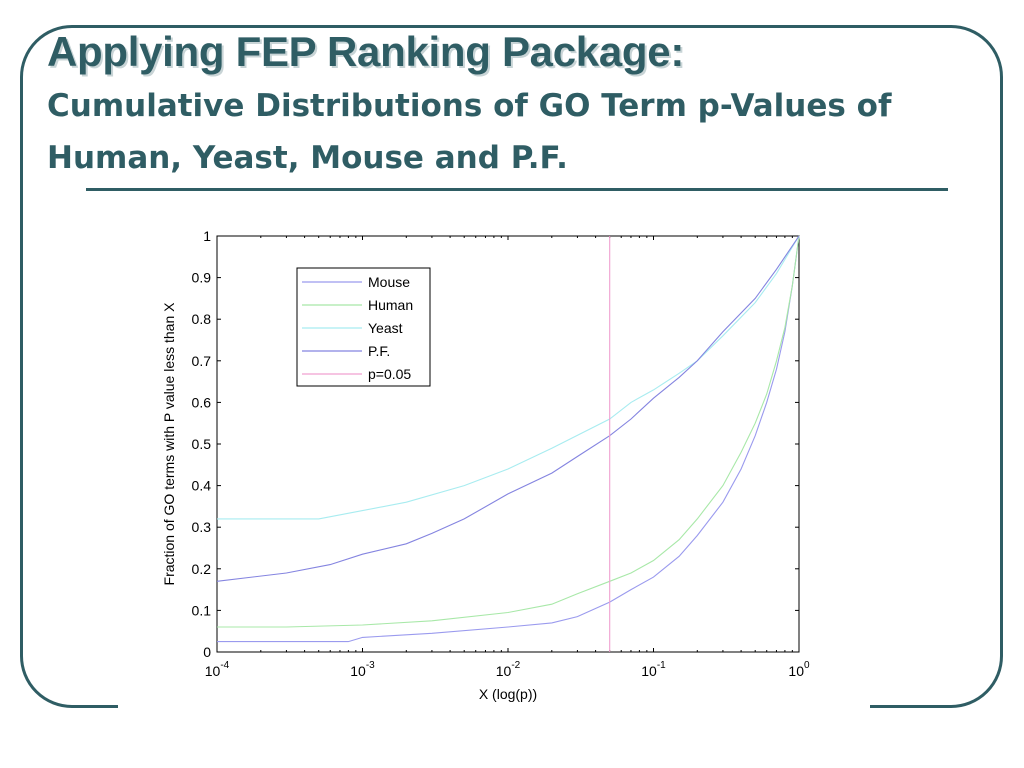 This screenshot has width=1024, height=768. I want to click on legend-box, so click(363, 327).